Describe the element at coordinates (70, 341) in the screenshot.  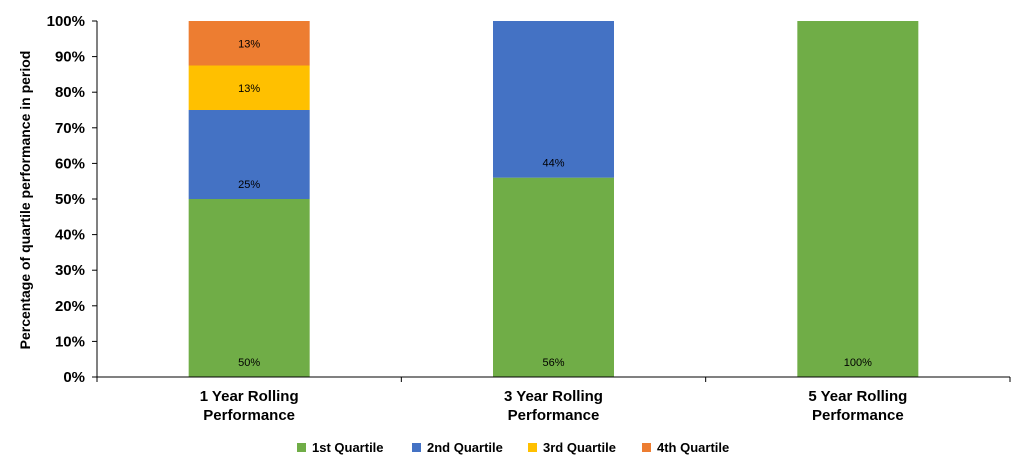
I see `y-tick-label: 10%` at that location.